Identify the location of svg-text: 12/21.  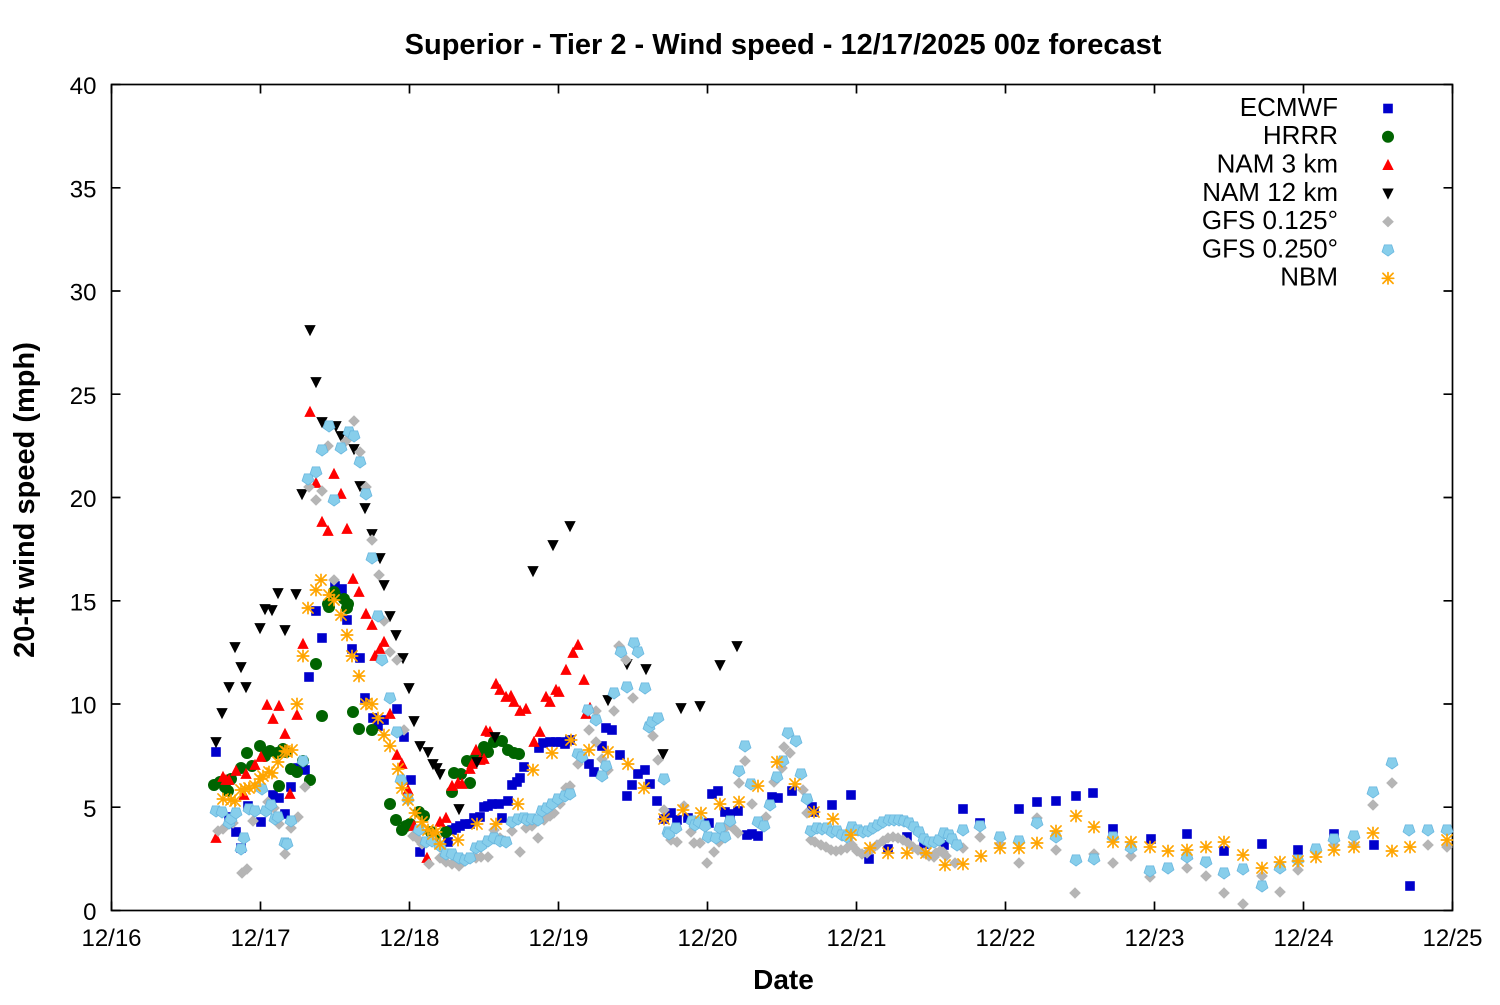
(856, 938).